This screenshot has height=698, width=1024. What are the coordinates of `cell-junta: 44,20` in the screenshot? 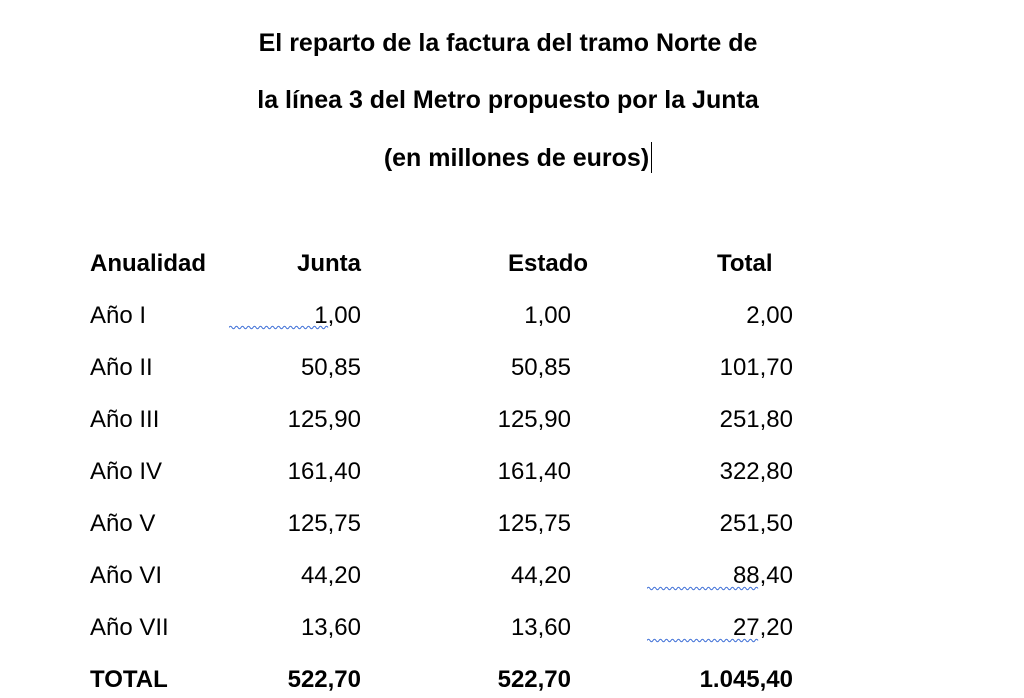 It's located at (330, 575).